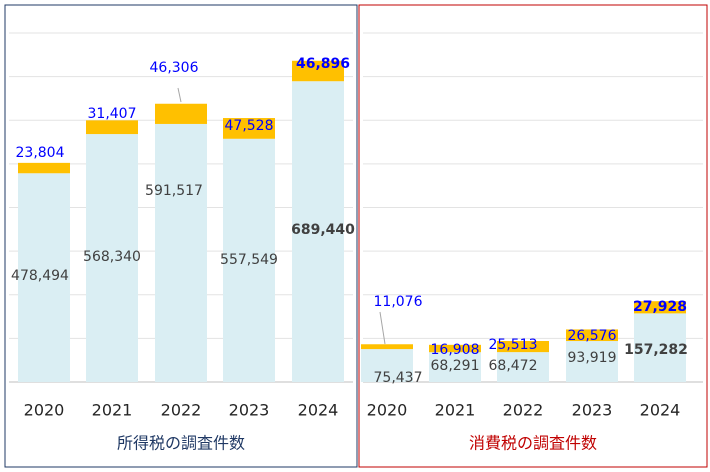 The height and width of the screenshot is (472, 710). Describe the element at coordinates (513, 366) in the screenshot. I see `value-label: 68,472` at that location.